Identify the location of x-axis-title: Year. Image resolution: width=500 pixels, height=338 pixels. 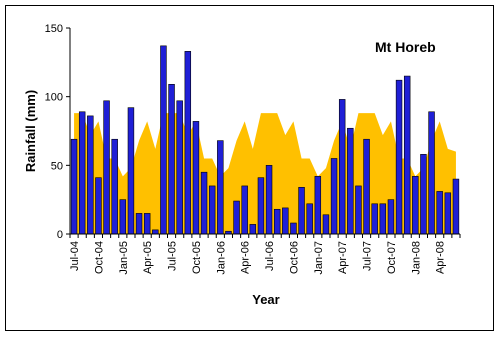
(265, 299).